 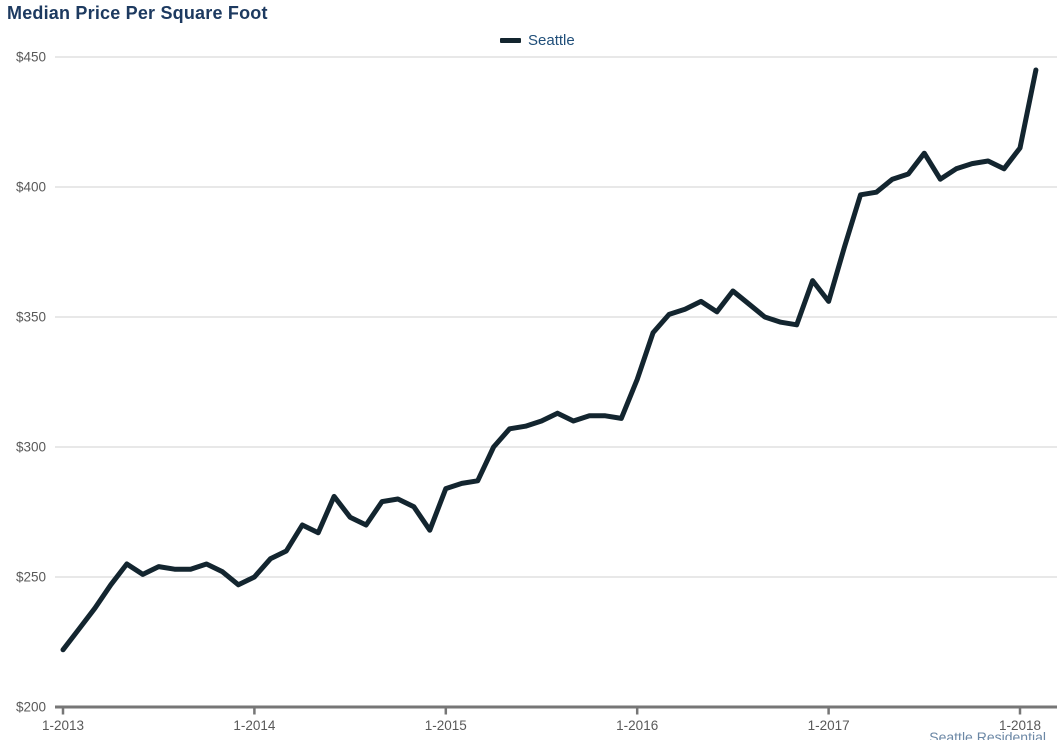 What do you see at coordinates (63, 725) in the screenshot?
I see `x-axis-label: 1-2013` at bounding box center [63, 725].